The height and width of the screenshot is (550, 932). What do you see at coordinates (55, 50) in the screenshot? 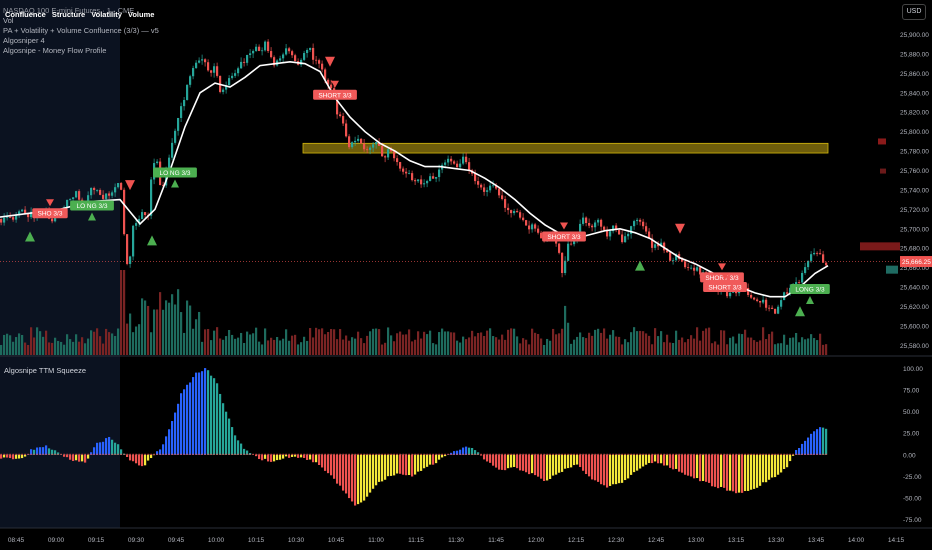
I see `indicator-money-flow: Algosnipe - Money Flow Profile` at bounding box center [55, 50].